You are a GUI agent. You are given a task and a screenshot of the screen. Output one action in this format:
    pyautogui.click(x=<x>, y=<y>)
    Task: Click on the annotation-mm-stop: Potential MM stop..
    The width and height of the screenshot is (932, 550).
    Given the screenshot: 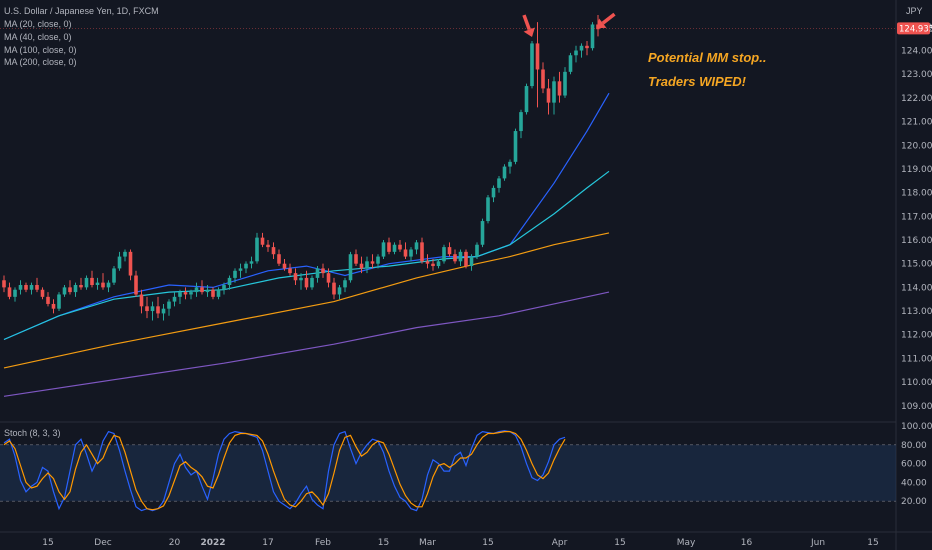 What is the action you would take?
    pyautogui.click(x=707, y=57)
    